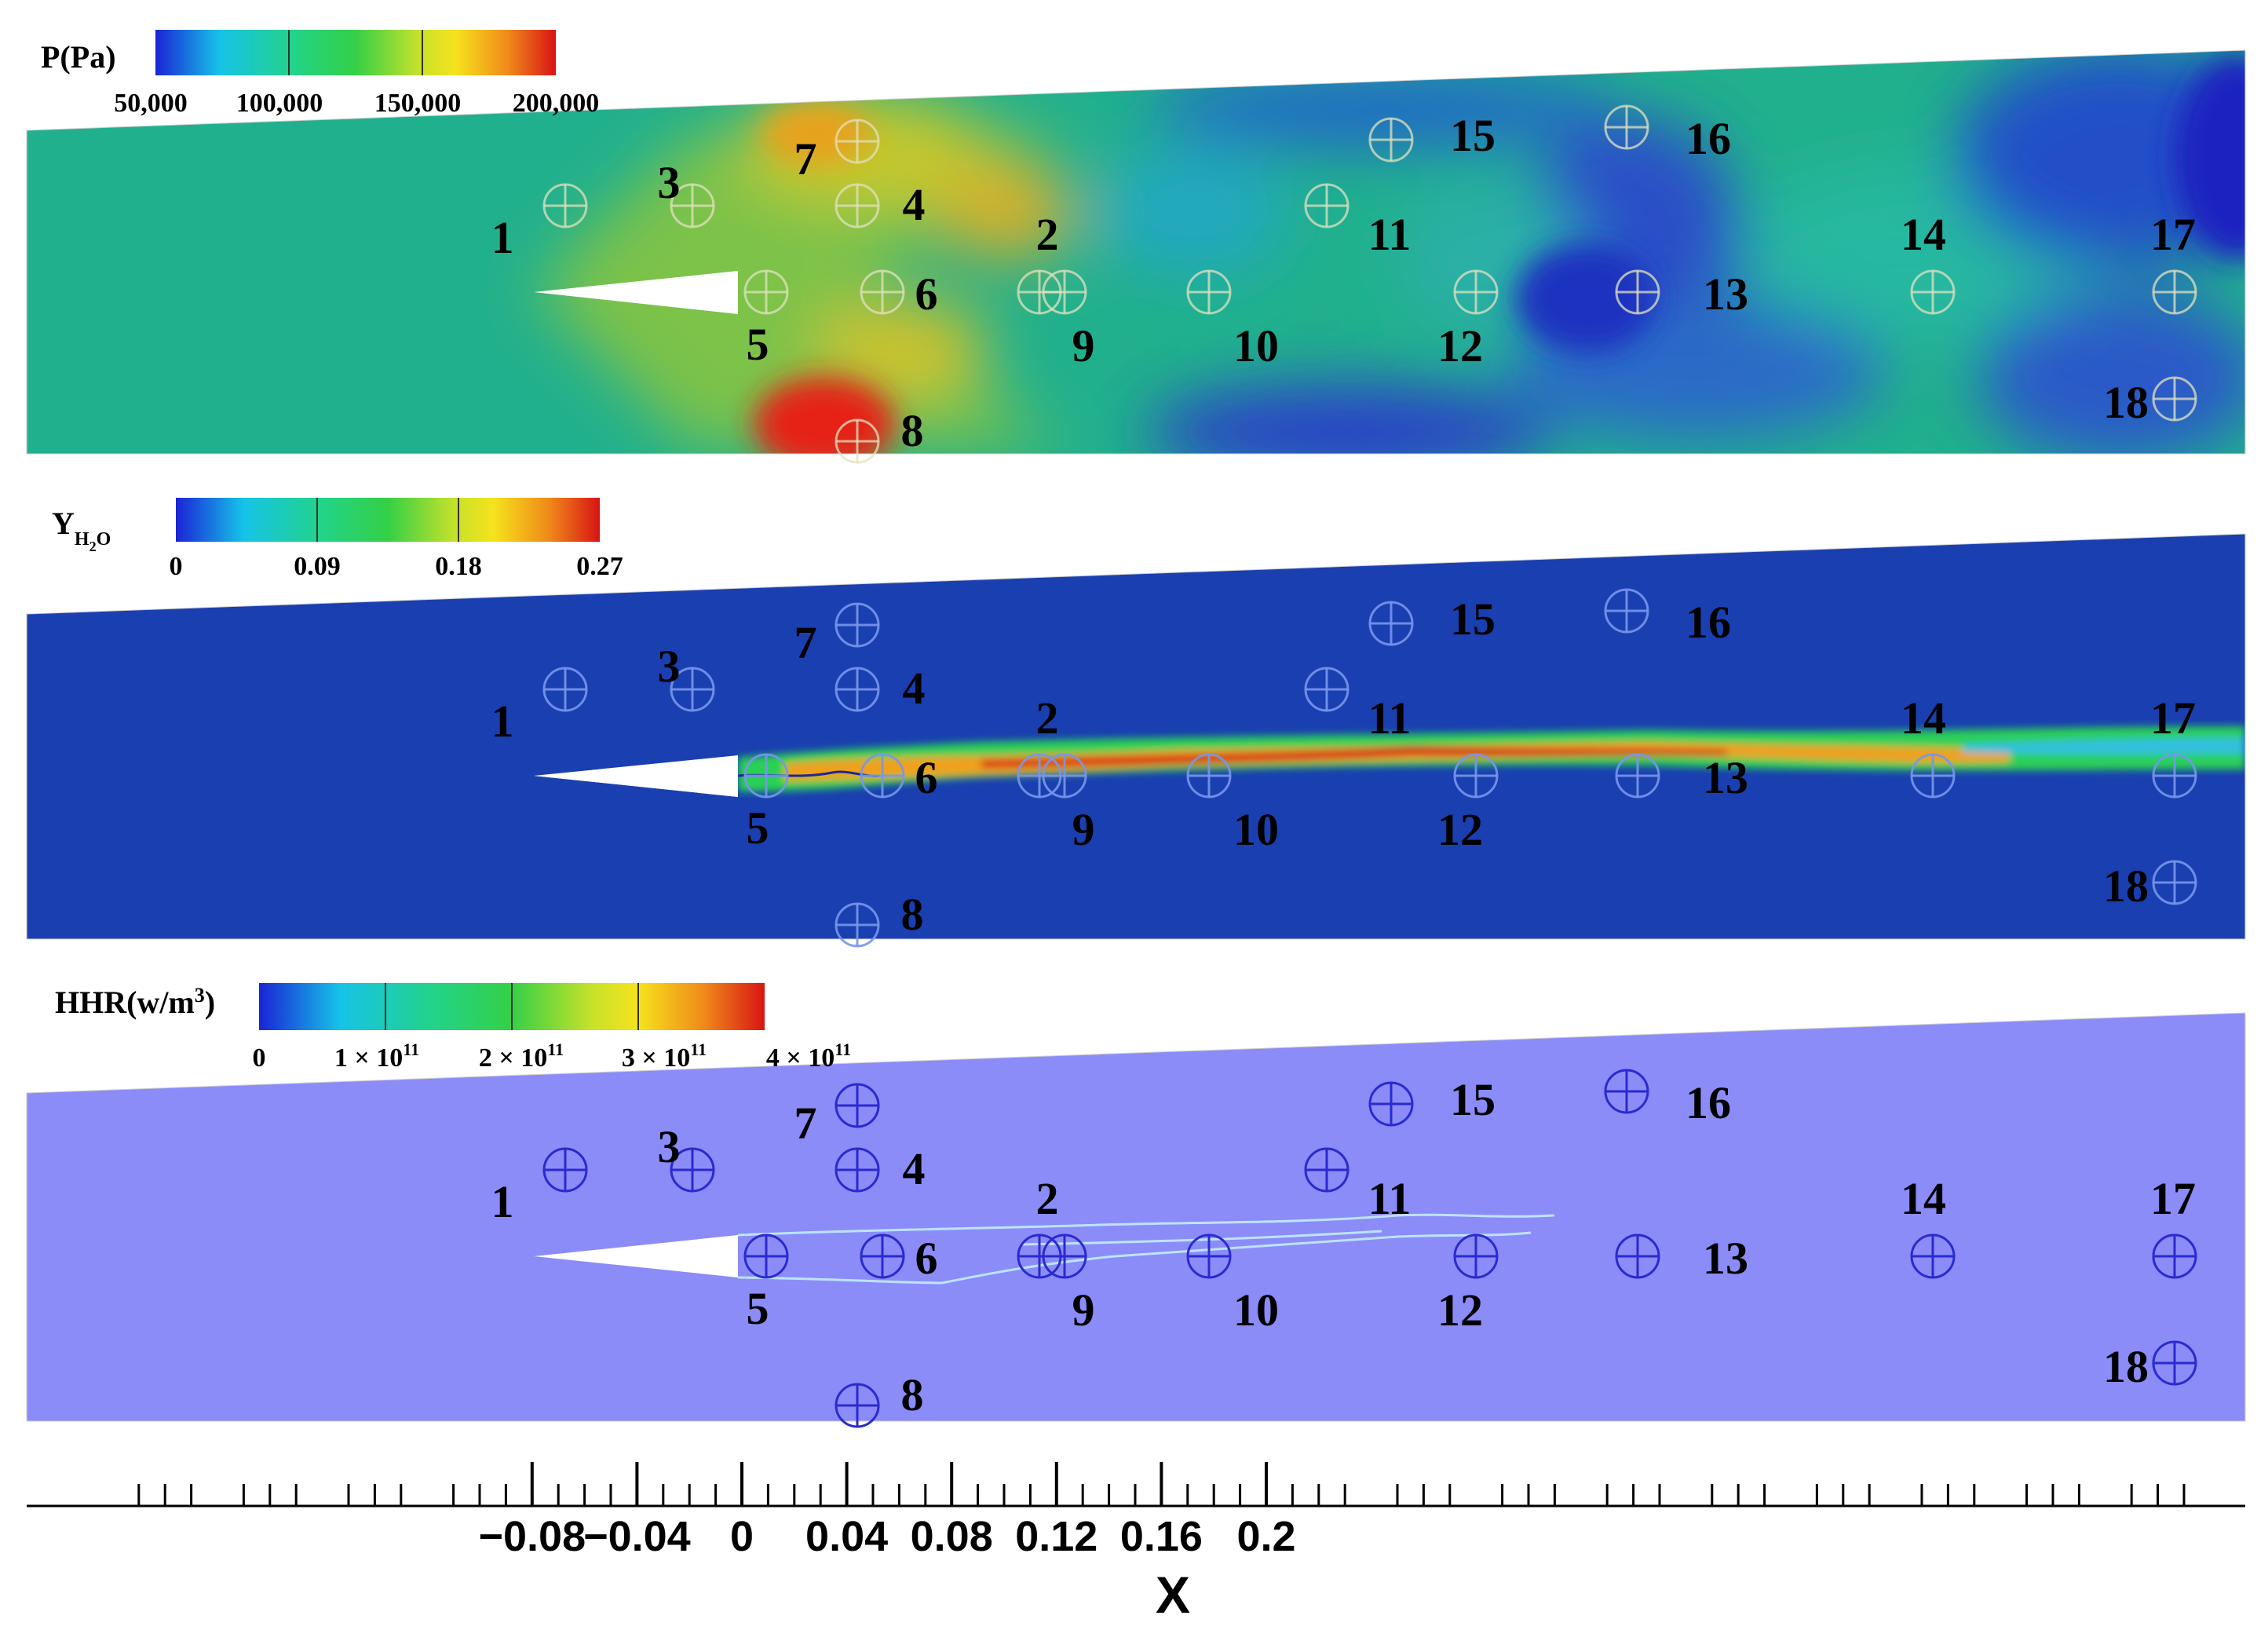  What do you see at coordinates (176, 566) in the screenshot?
I see `water-tick-0: 0` at bounding box center [176, 566].